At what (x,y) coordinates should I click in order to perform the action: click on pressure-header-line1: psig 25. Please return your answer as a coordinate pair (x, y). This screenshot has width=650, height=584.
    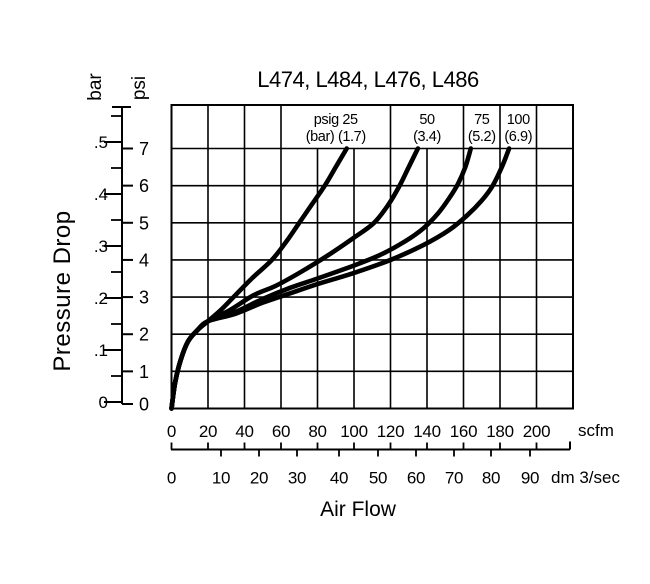
    Looking at the image, I should click on (336, 120).